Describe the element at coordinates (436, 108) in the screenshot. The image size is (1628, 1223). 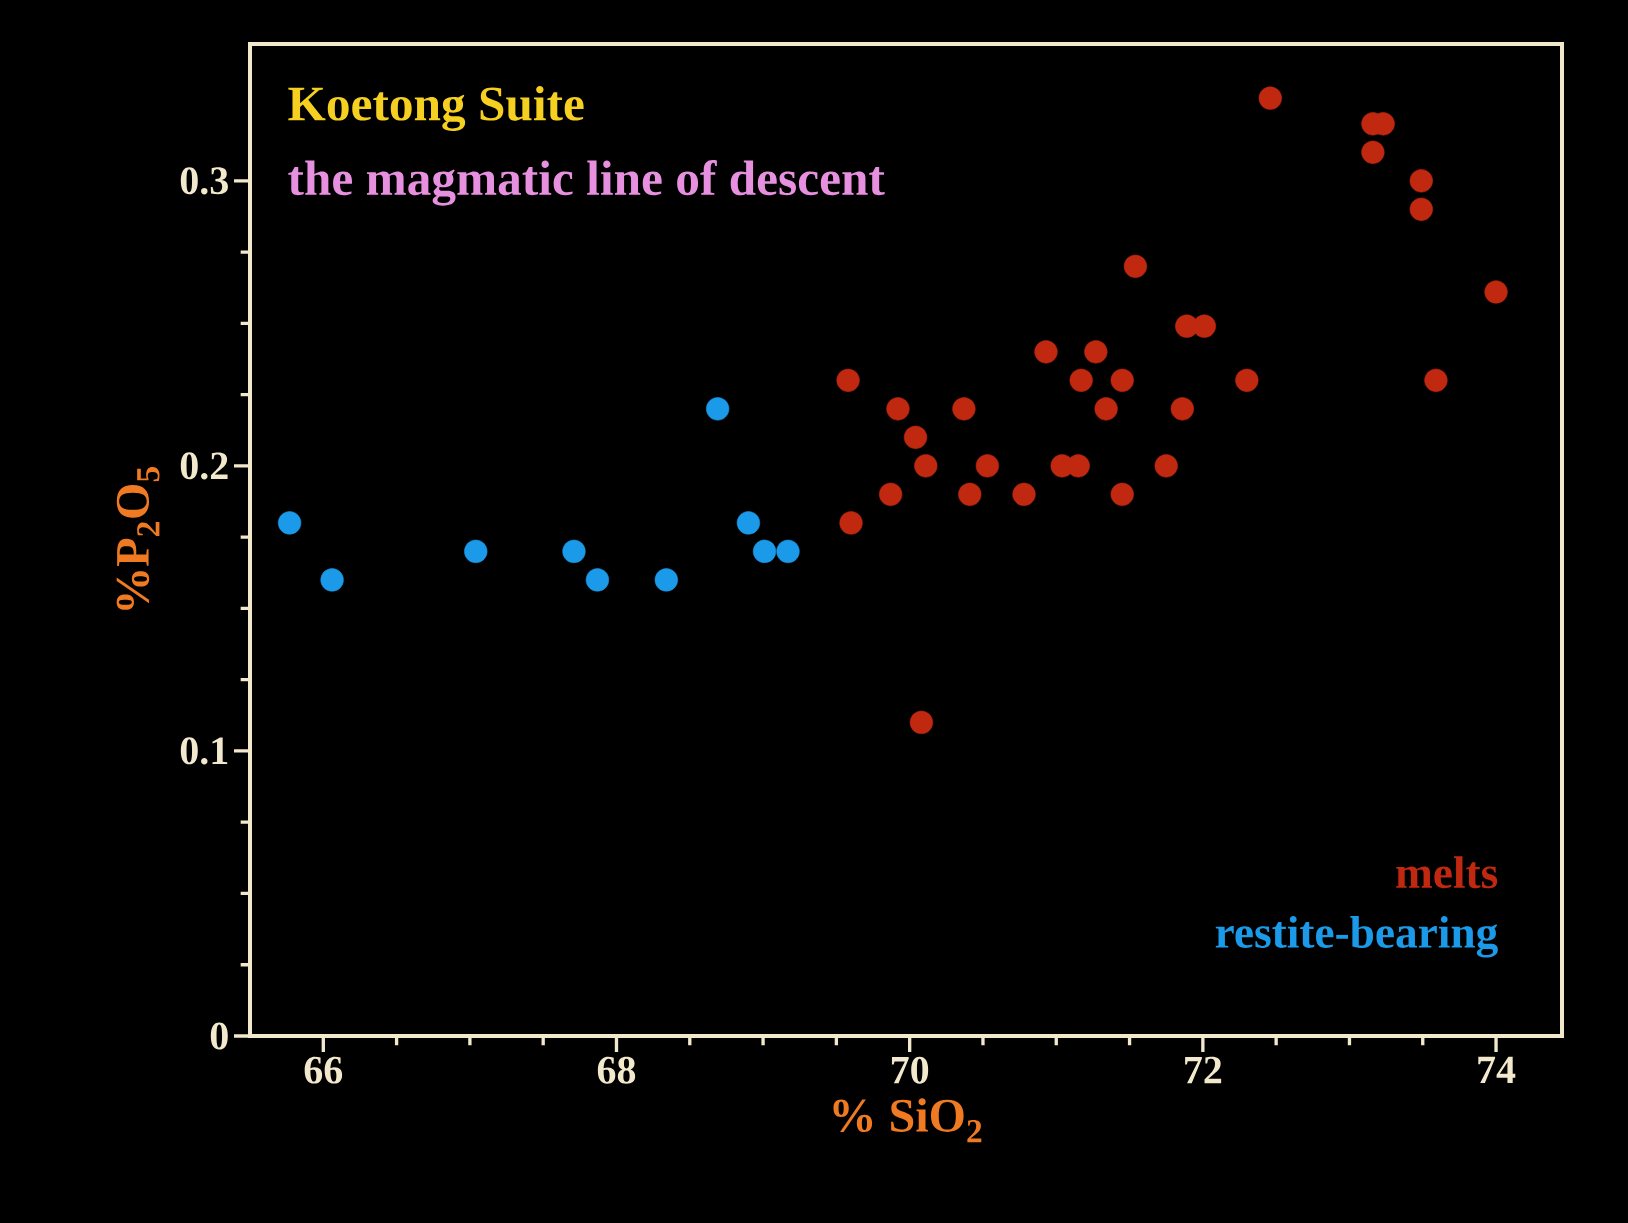
I see `text: Koetong Suite` at that location.